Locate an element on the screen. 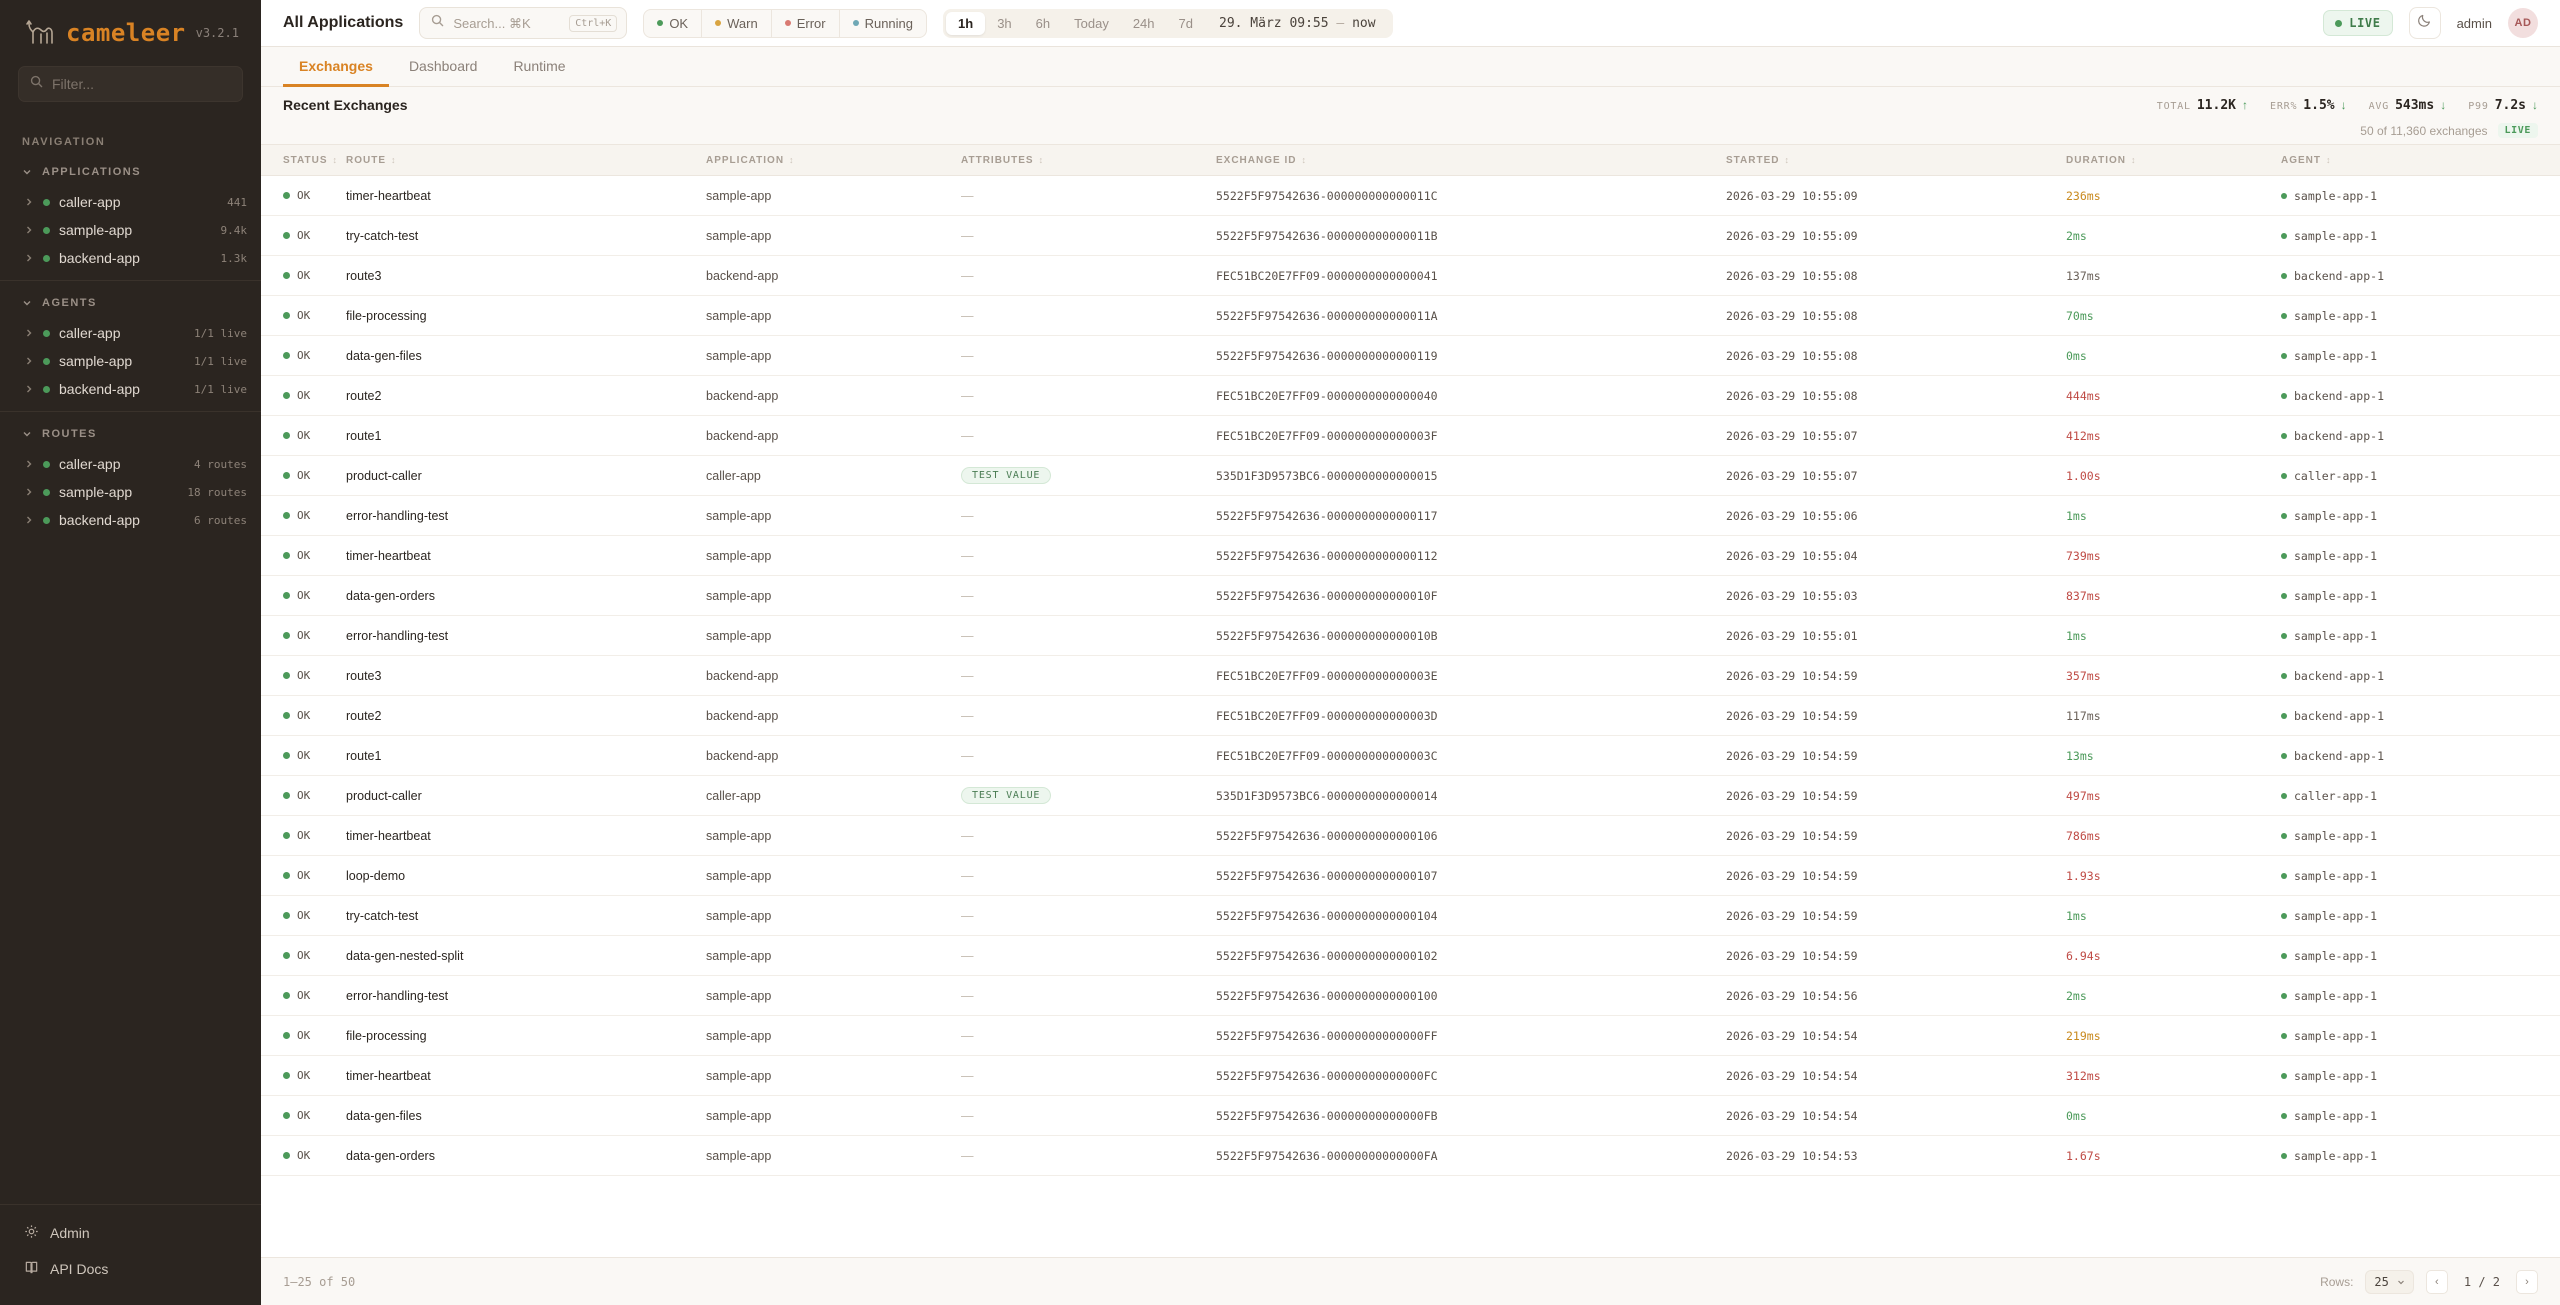 This screenshot has width=2560, height=1305. started-timestamp: 2026-03-29 10:55:08 is located at coordinates (1792, 315).